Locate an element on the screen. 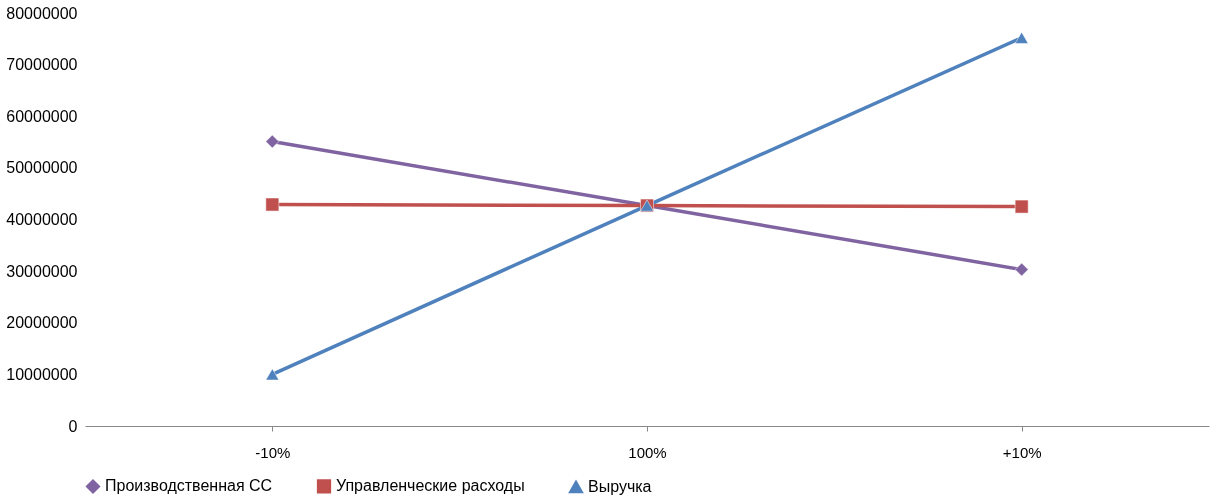  y-tick-label: 70000000 is located at coordinates (42, 65).